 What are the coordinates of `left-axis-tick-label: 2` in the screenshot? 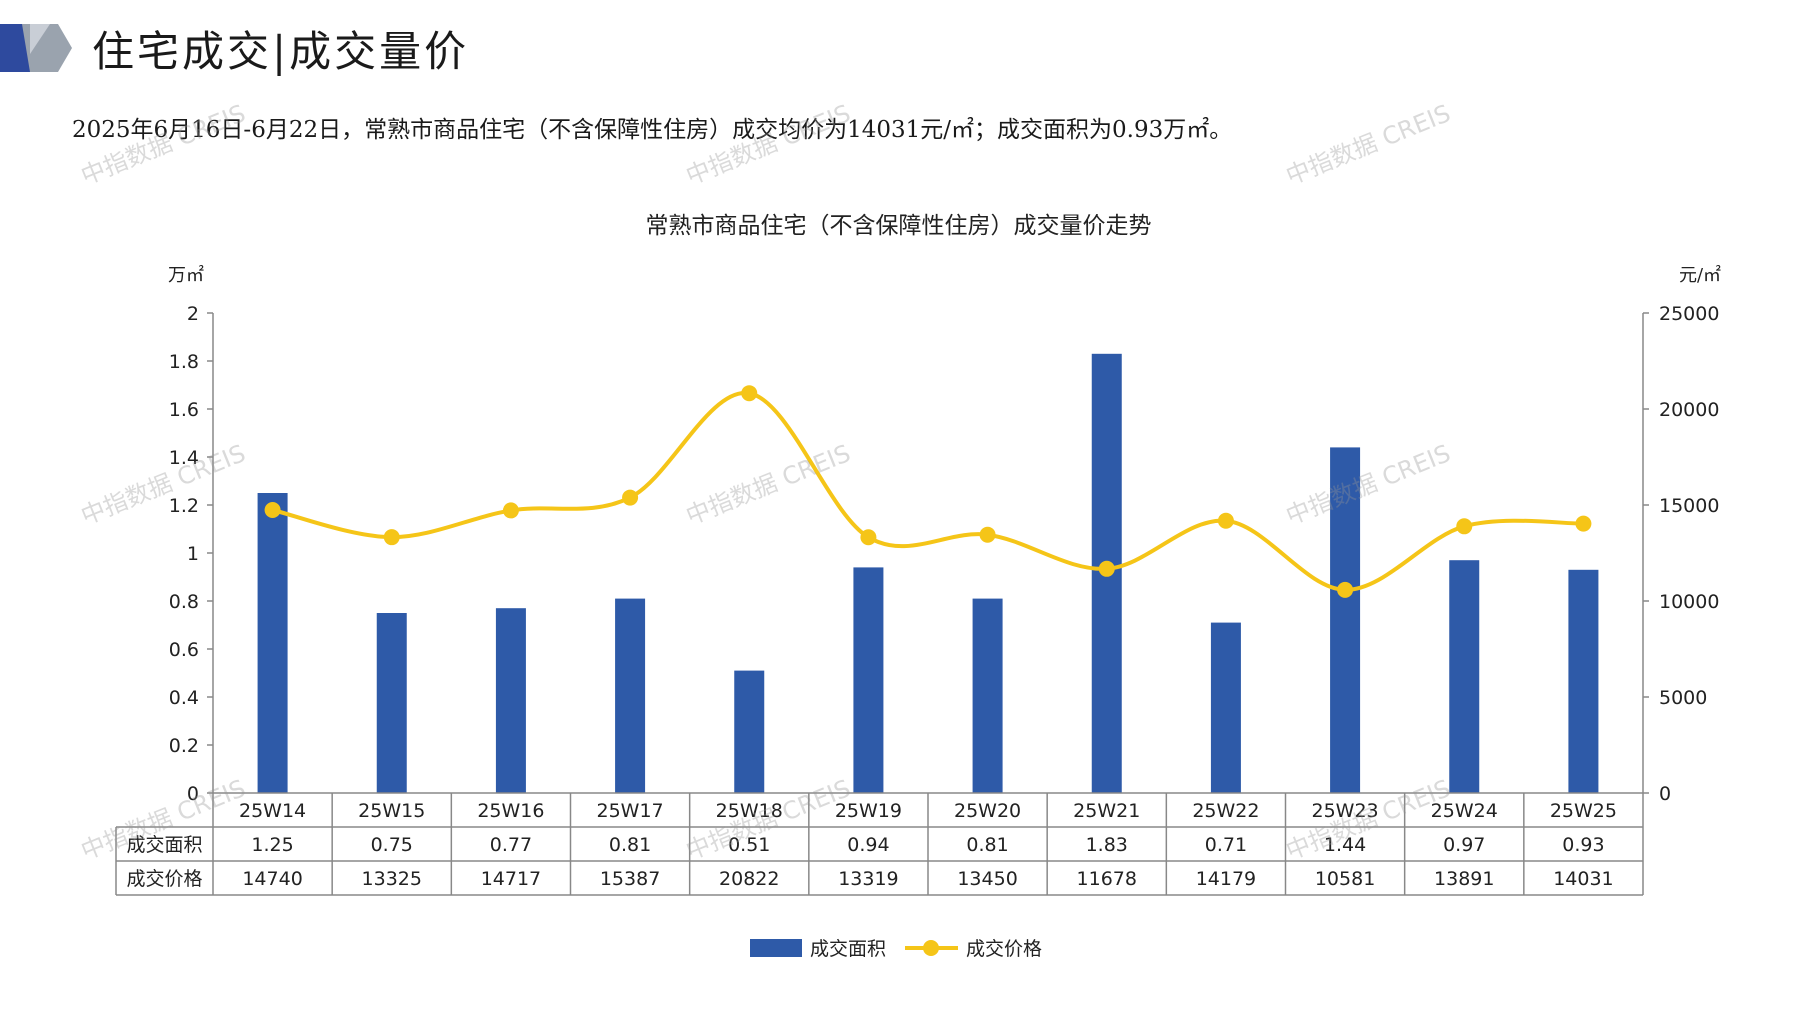 It's located at (193, 314).